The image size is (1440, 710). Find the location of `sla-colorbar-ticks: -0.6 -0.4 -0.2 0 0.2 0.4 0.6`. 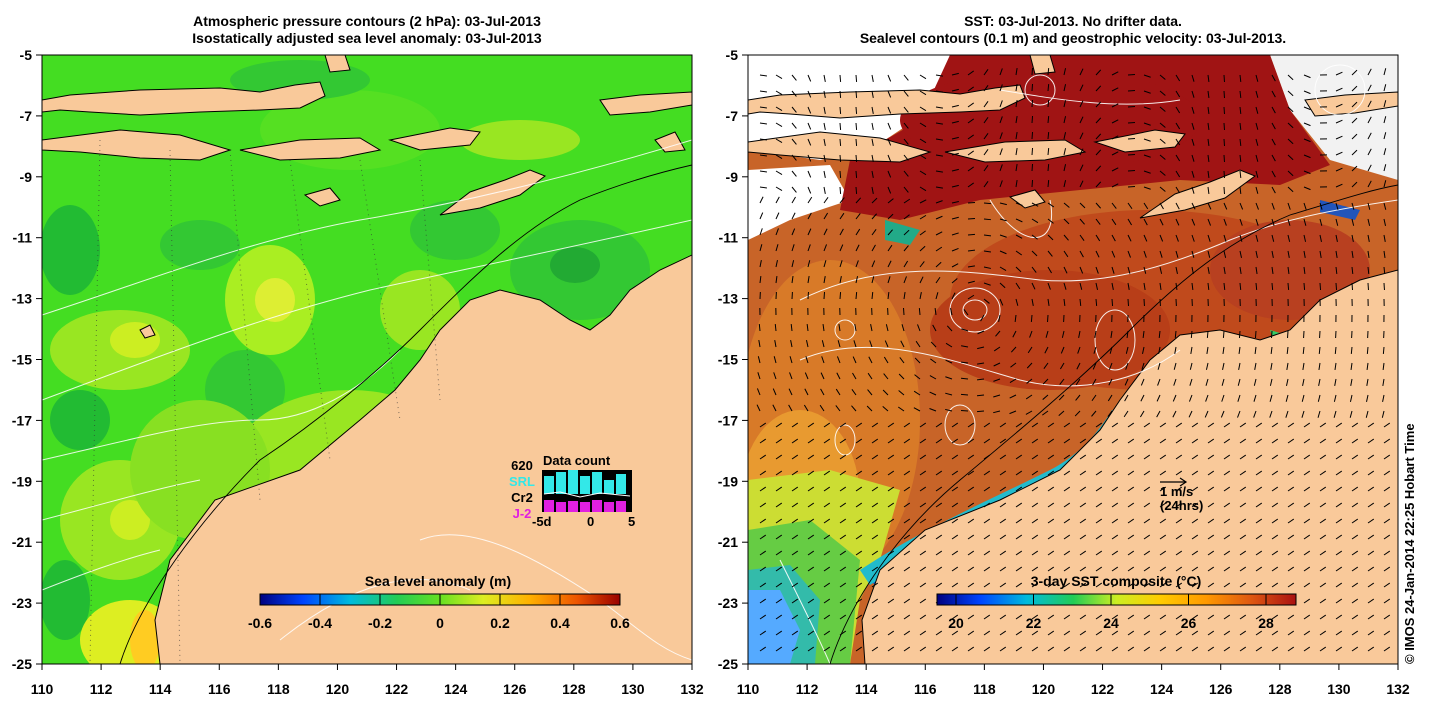

sla-colorbar-ticks: -0.6 -0.4 -0.2 0 0.2 0.4 0.6 is located at coordinates (439, 612).